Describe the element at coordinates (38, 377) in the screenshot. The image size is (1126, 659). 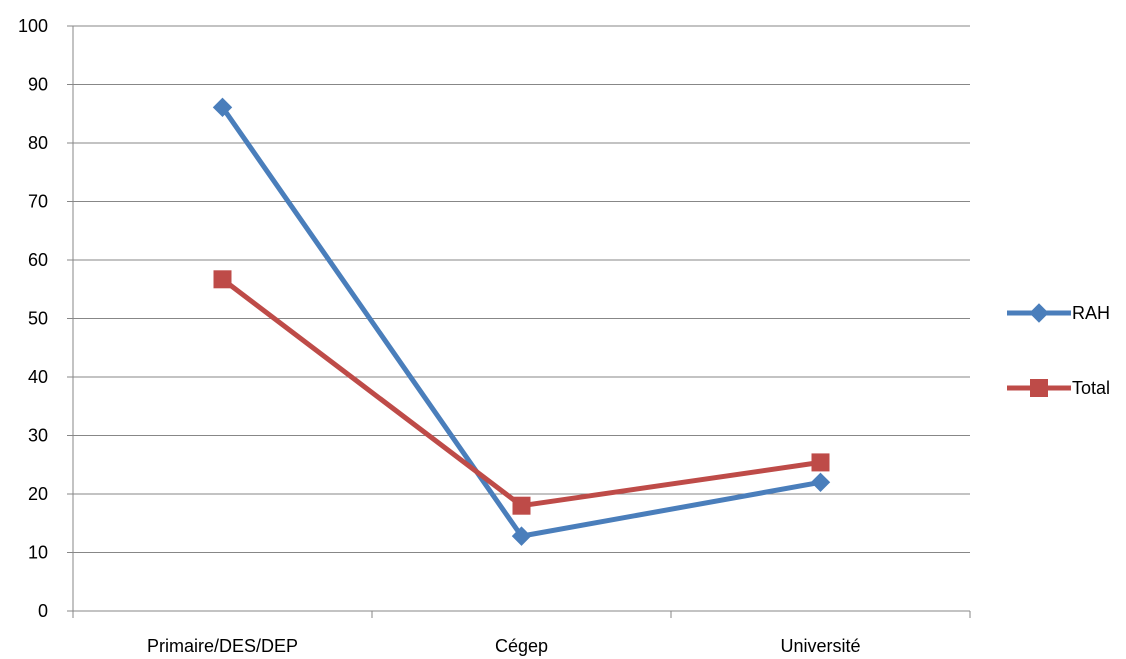
I see `y-tick-label: 40` at that location.